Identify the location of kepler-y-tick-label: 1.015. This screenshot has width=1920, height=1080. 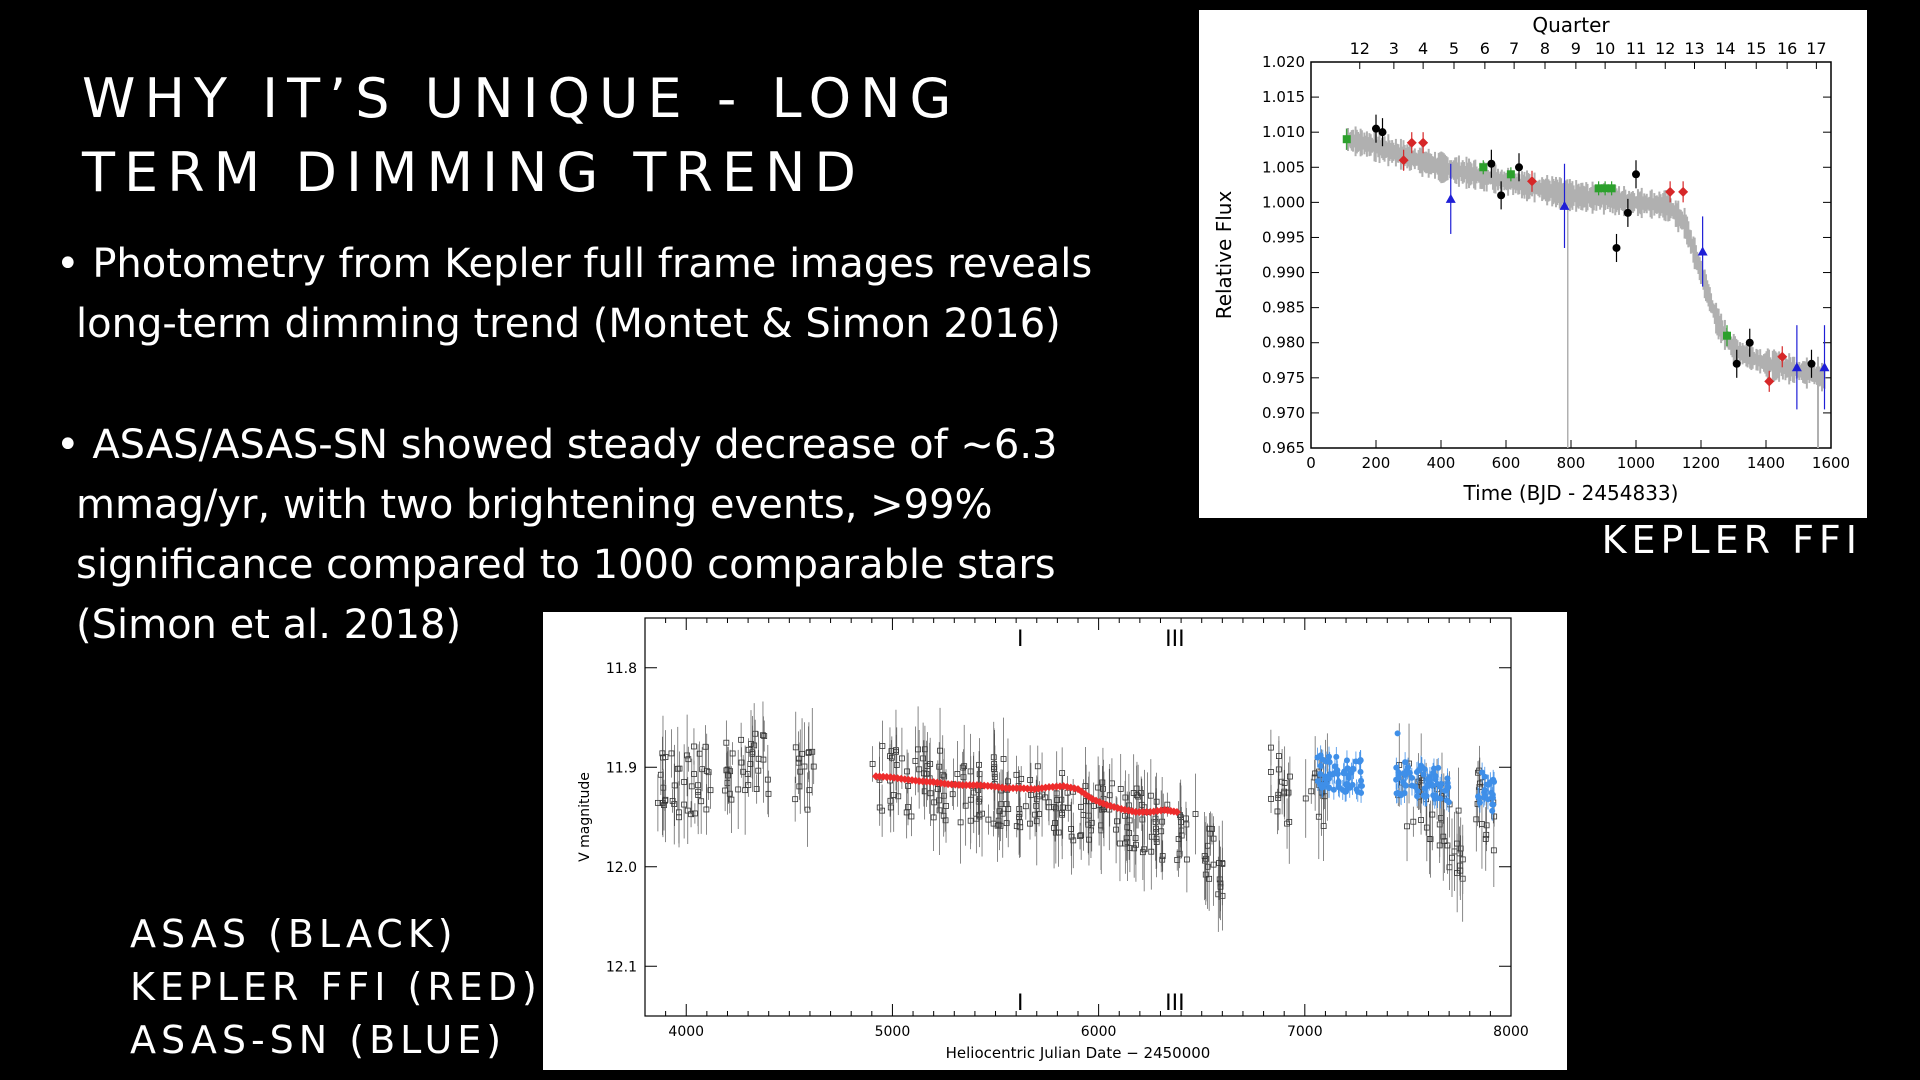
(1283, 97).